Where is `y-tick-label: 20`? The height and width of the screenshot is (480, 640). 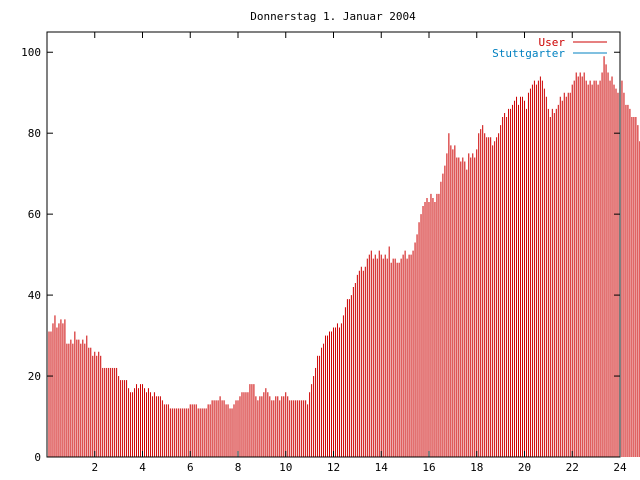
y-tick-label: 20 is located at coordinates (34, 376).